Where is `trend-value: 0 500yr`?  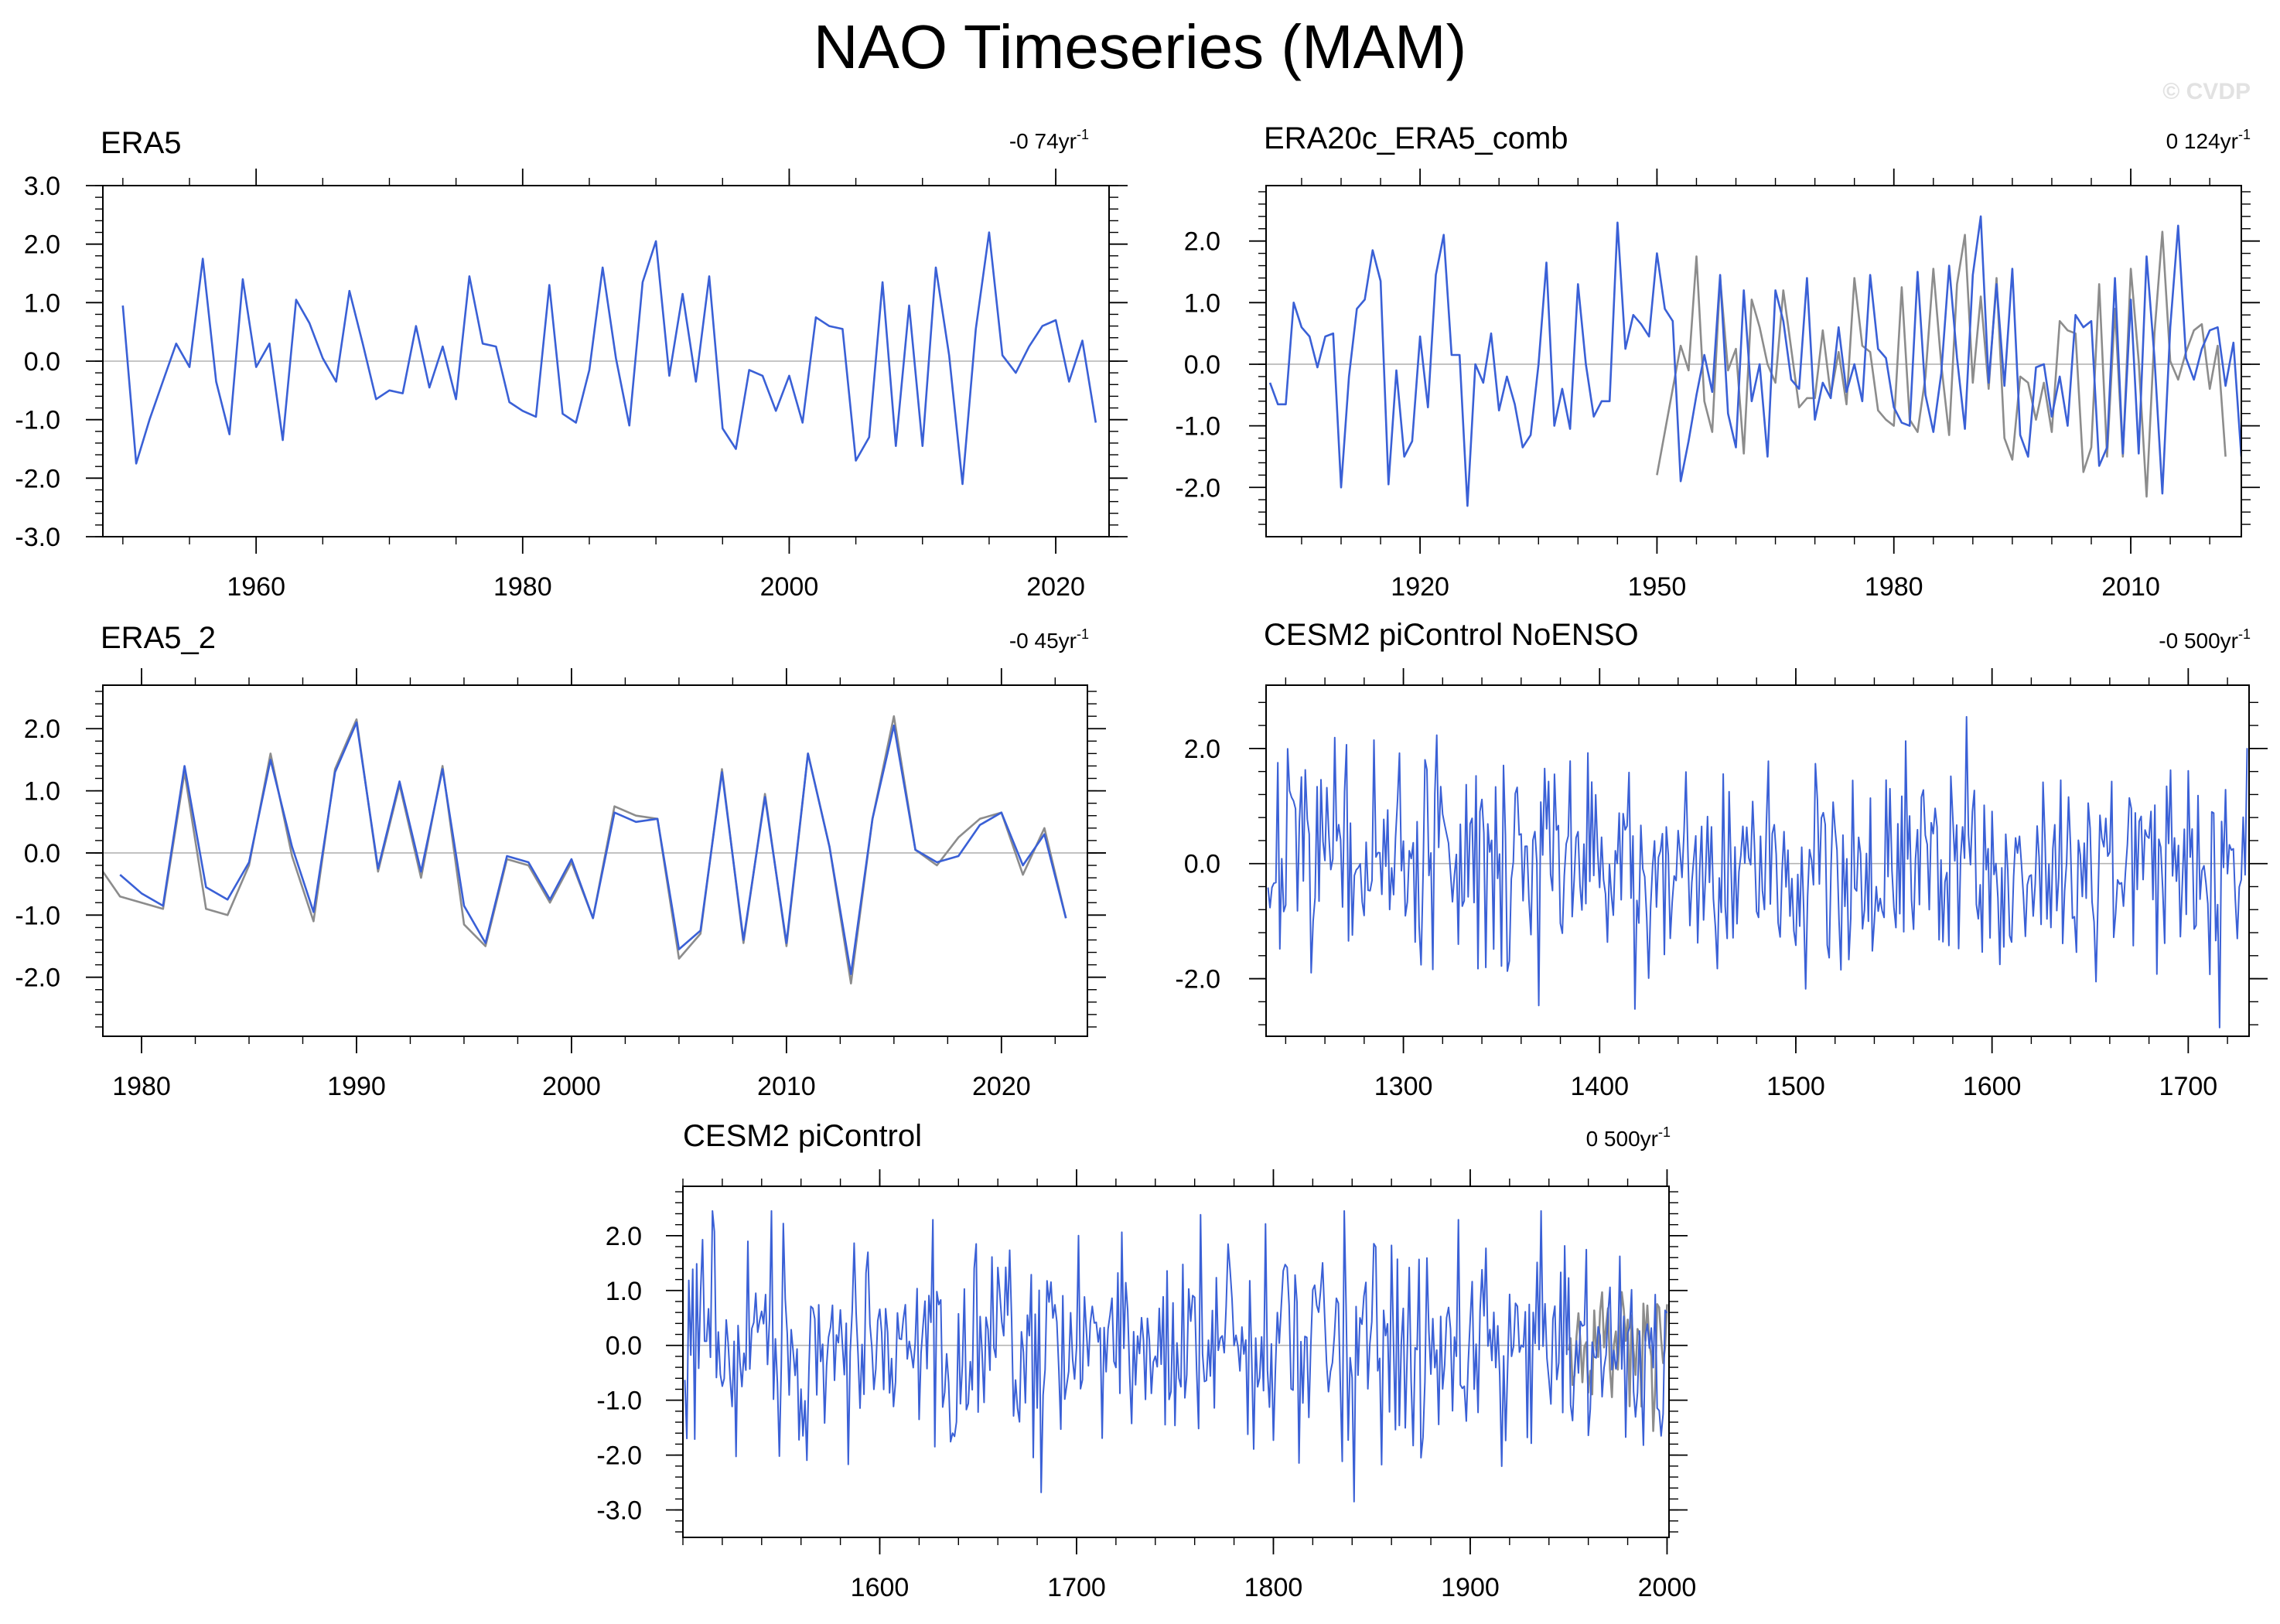 trend-value: 0 500yr is located at coordinates (1622, 1139).